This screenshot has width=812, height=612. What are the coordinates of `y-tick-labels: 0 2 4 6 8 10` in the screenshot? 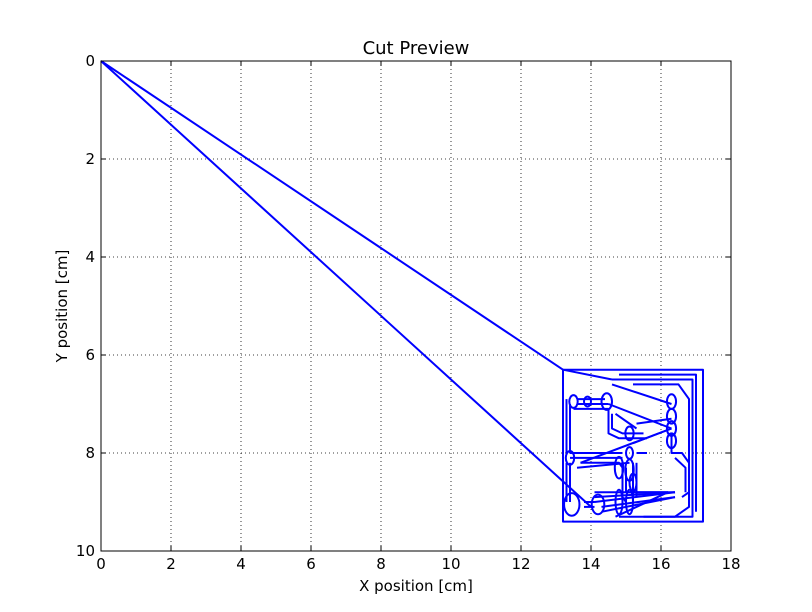 It's located at (85, 306).